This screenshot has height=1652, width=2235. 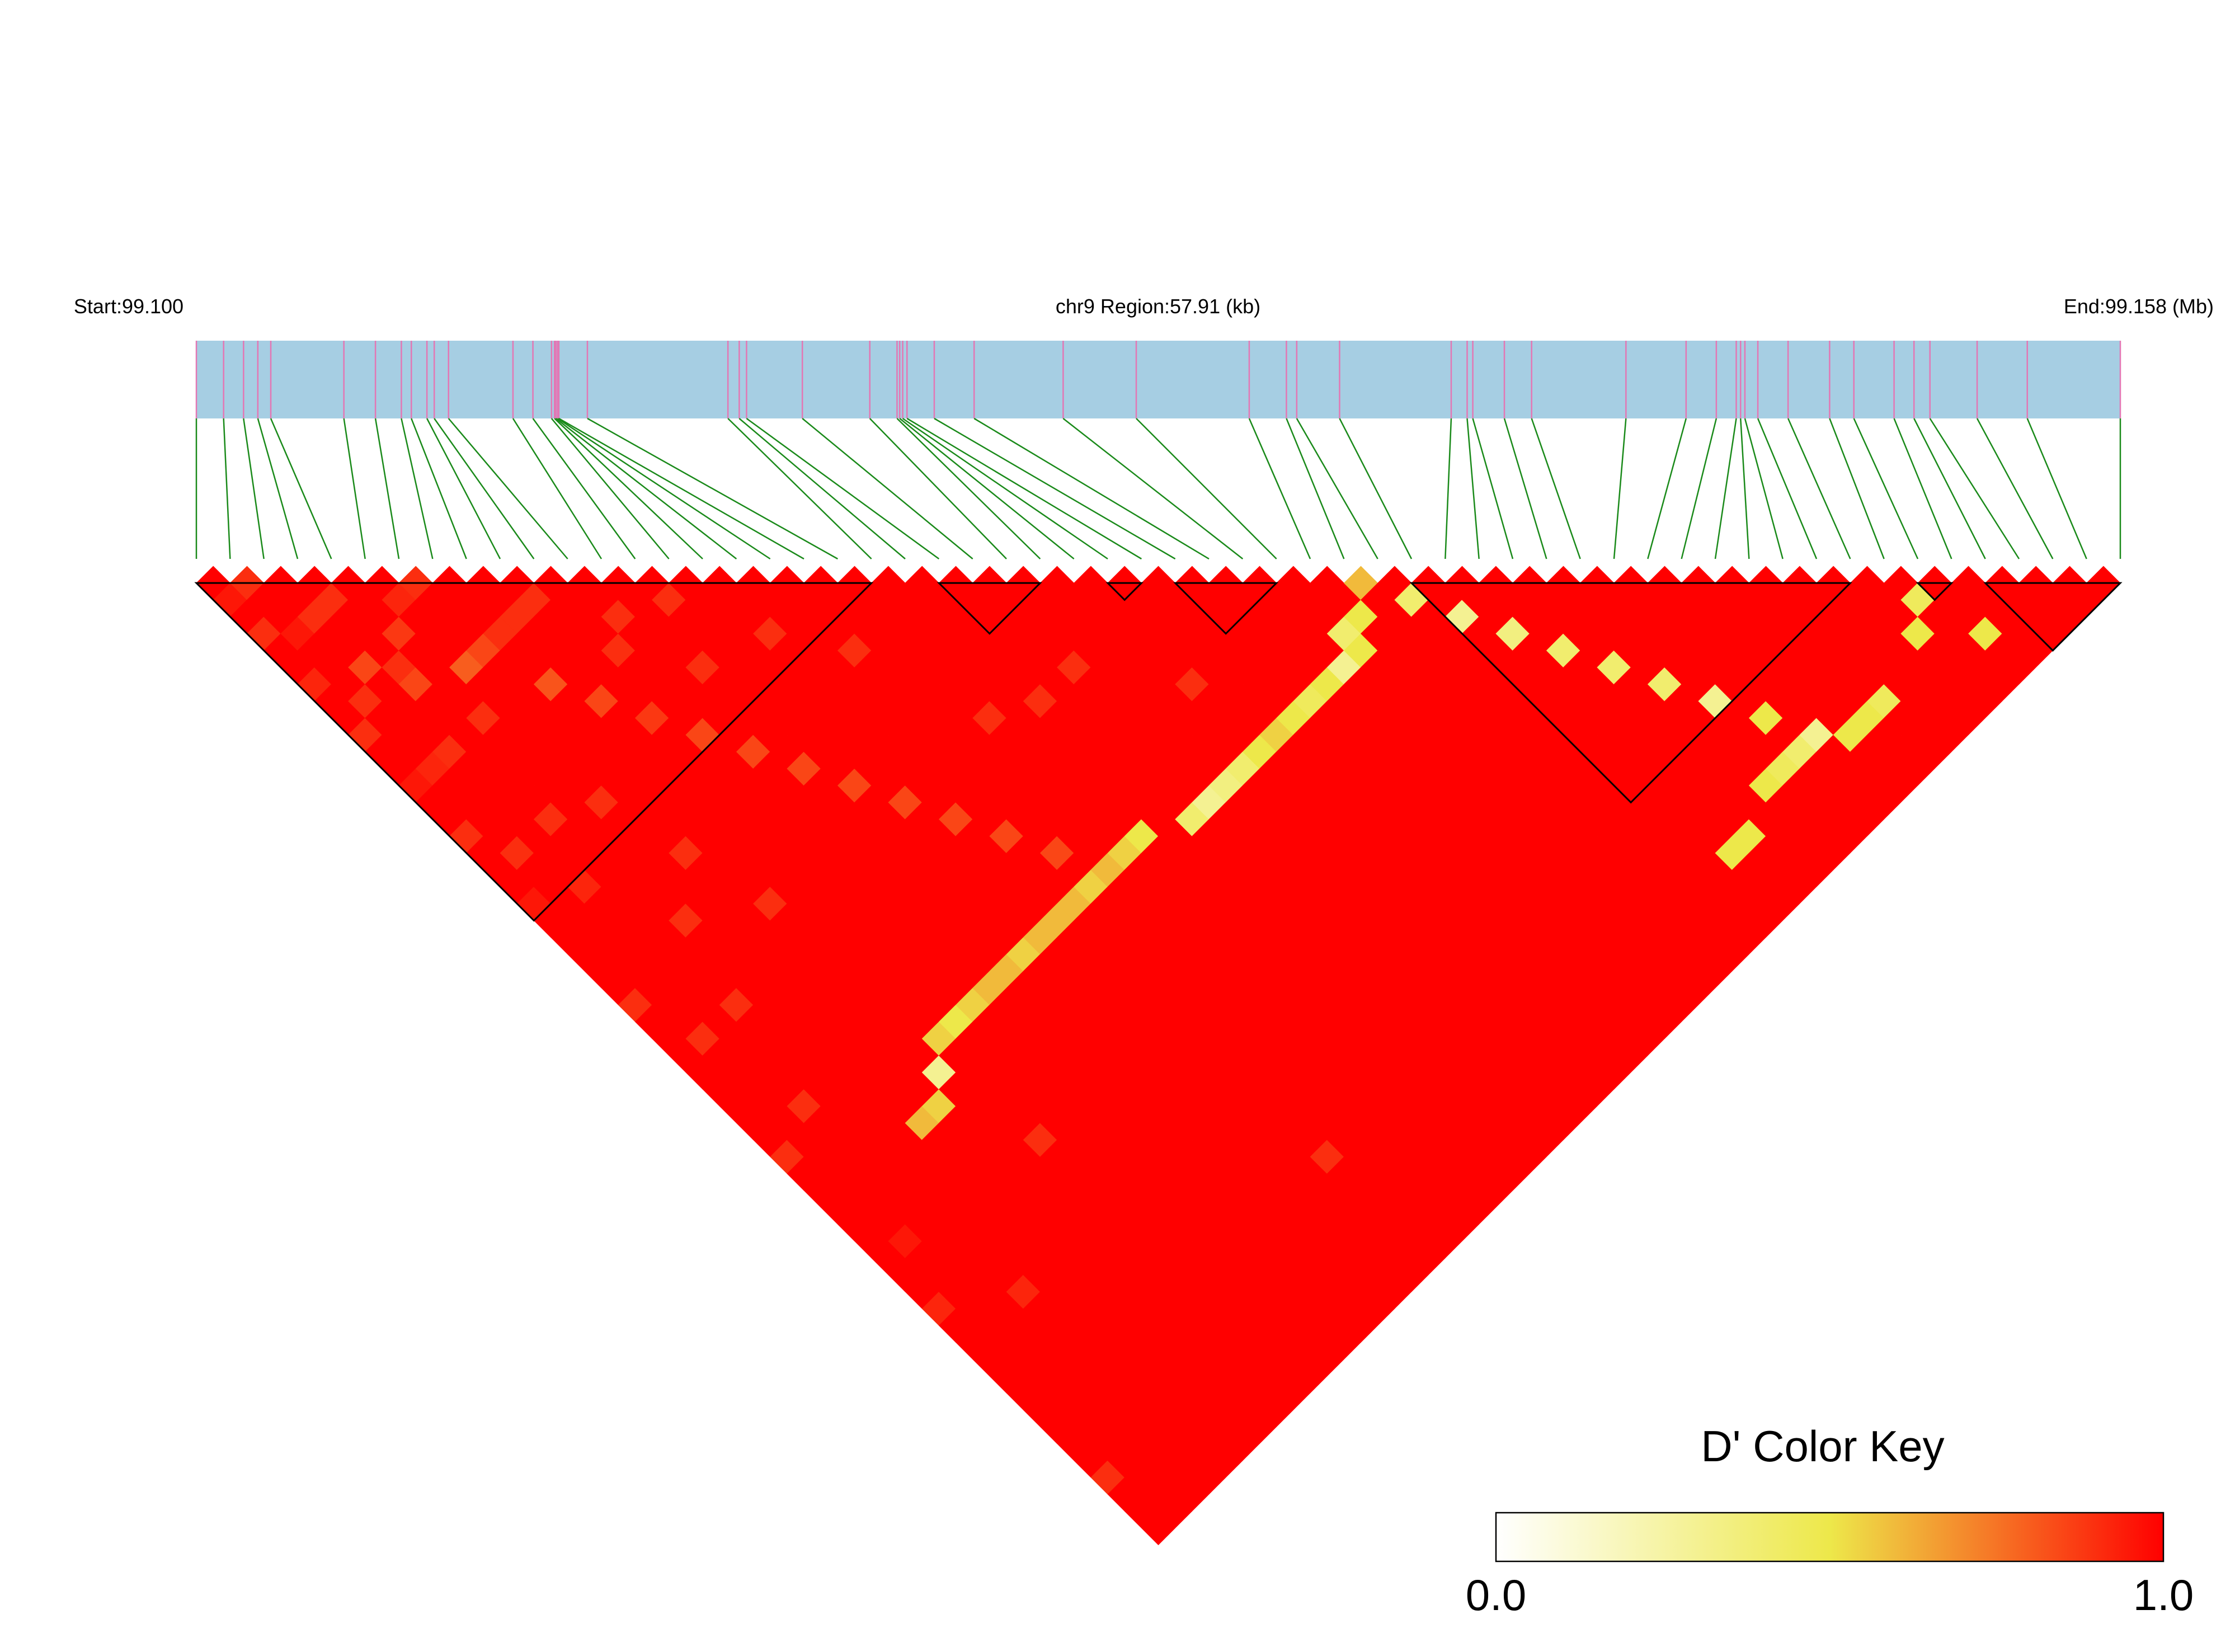 I want to click on region-bar, so click(x=1158, y=379).